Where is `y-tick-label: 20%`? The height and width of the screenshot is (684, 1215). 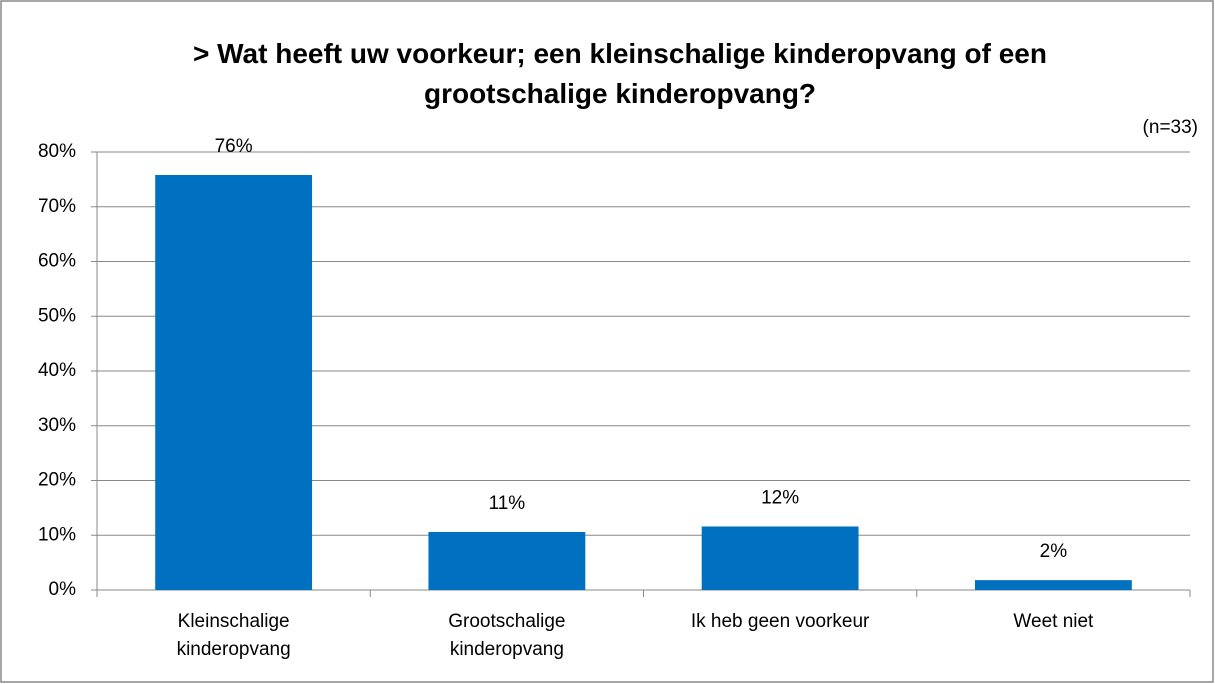 y-tick-label: 20% is located at coordinates (57, 480).